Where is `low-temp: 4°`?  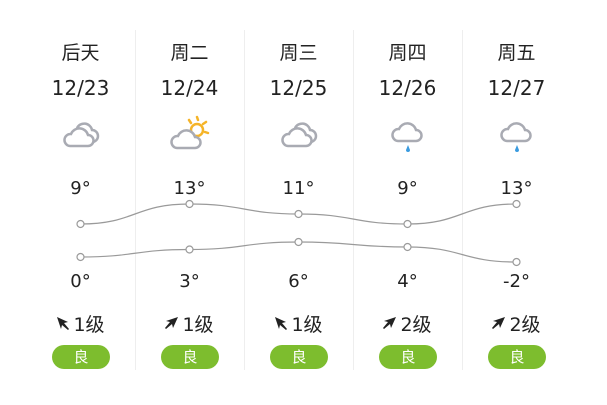
low-temp: 4° is located at coordinates (407, 281).